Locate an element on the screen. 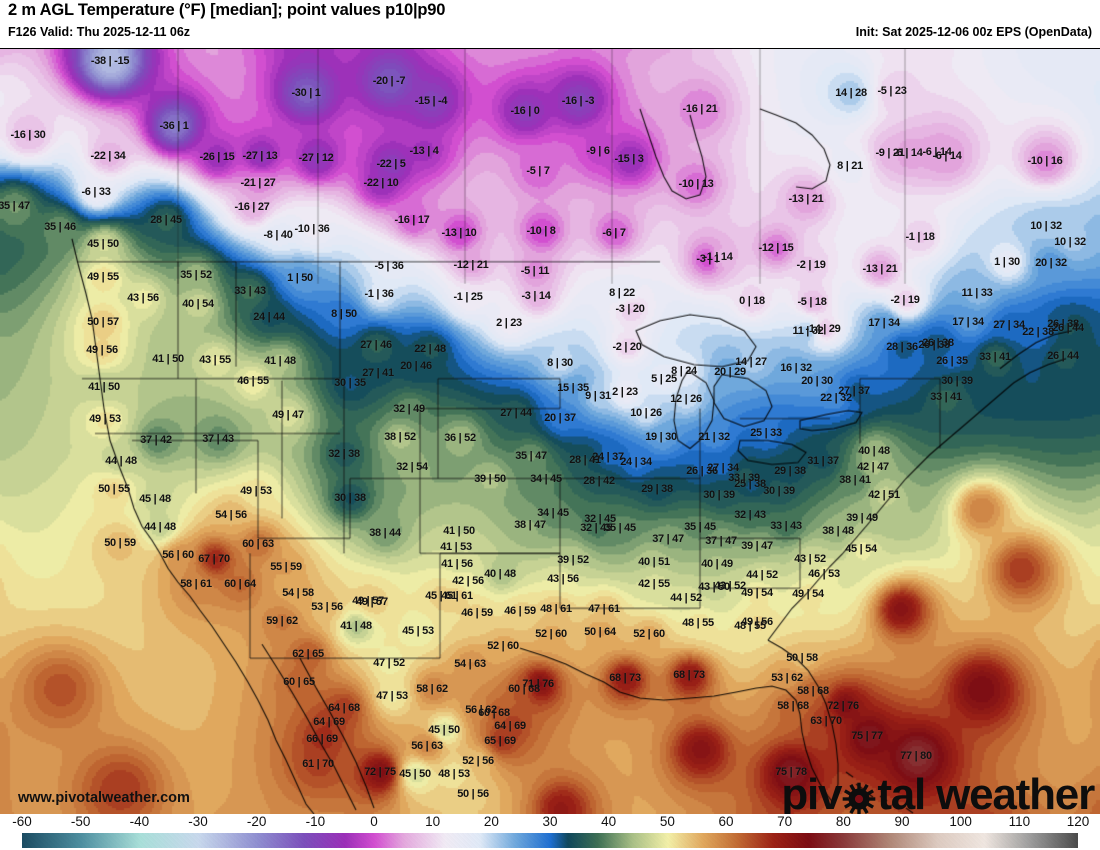  point-value-label: 50 | 55 is located at coordinates (114, 489).